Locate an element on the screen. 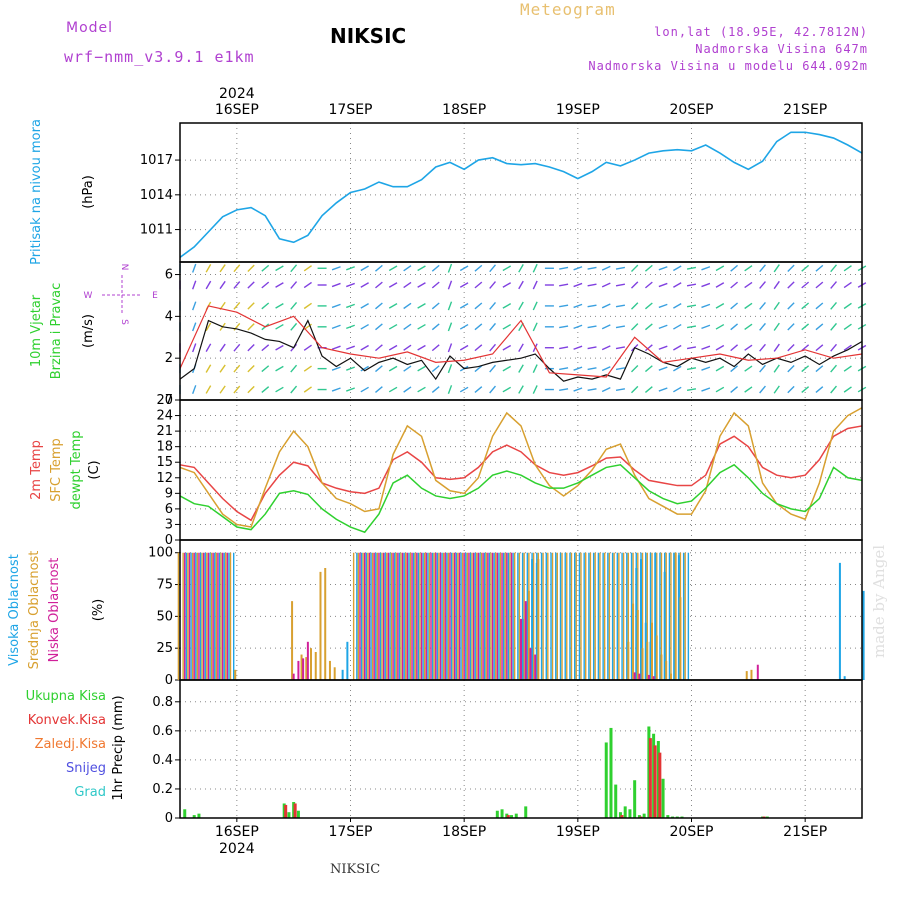 The height and width of the screenshot is (900, 900). y-tick-label-precip-0.4: 0.4 is located at coordinates (162, 760).